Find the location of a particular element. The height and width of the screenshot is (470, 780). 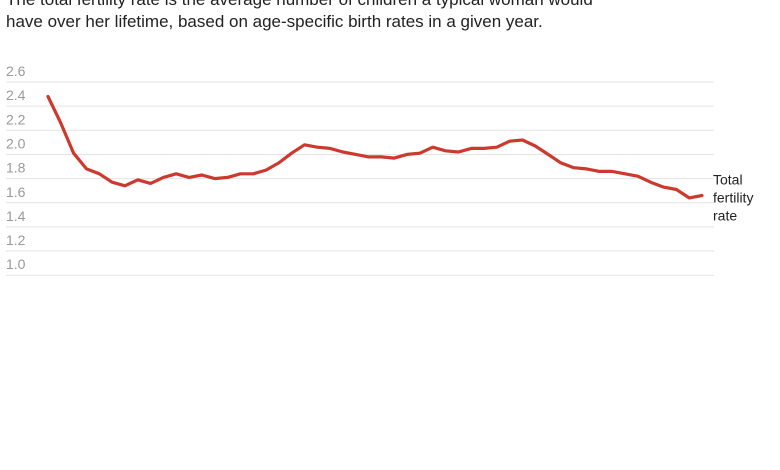

y-tick-label: 2.4 is located at coordinates (16, 95).